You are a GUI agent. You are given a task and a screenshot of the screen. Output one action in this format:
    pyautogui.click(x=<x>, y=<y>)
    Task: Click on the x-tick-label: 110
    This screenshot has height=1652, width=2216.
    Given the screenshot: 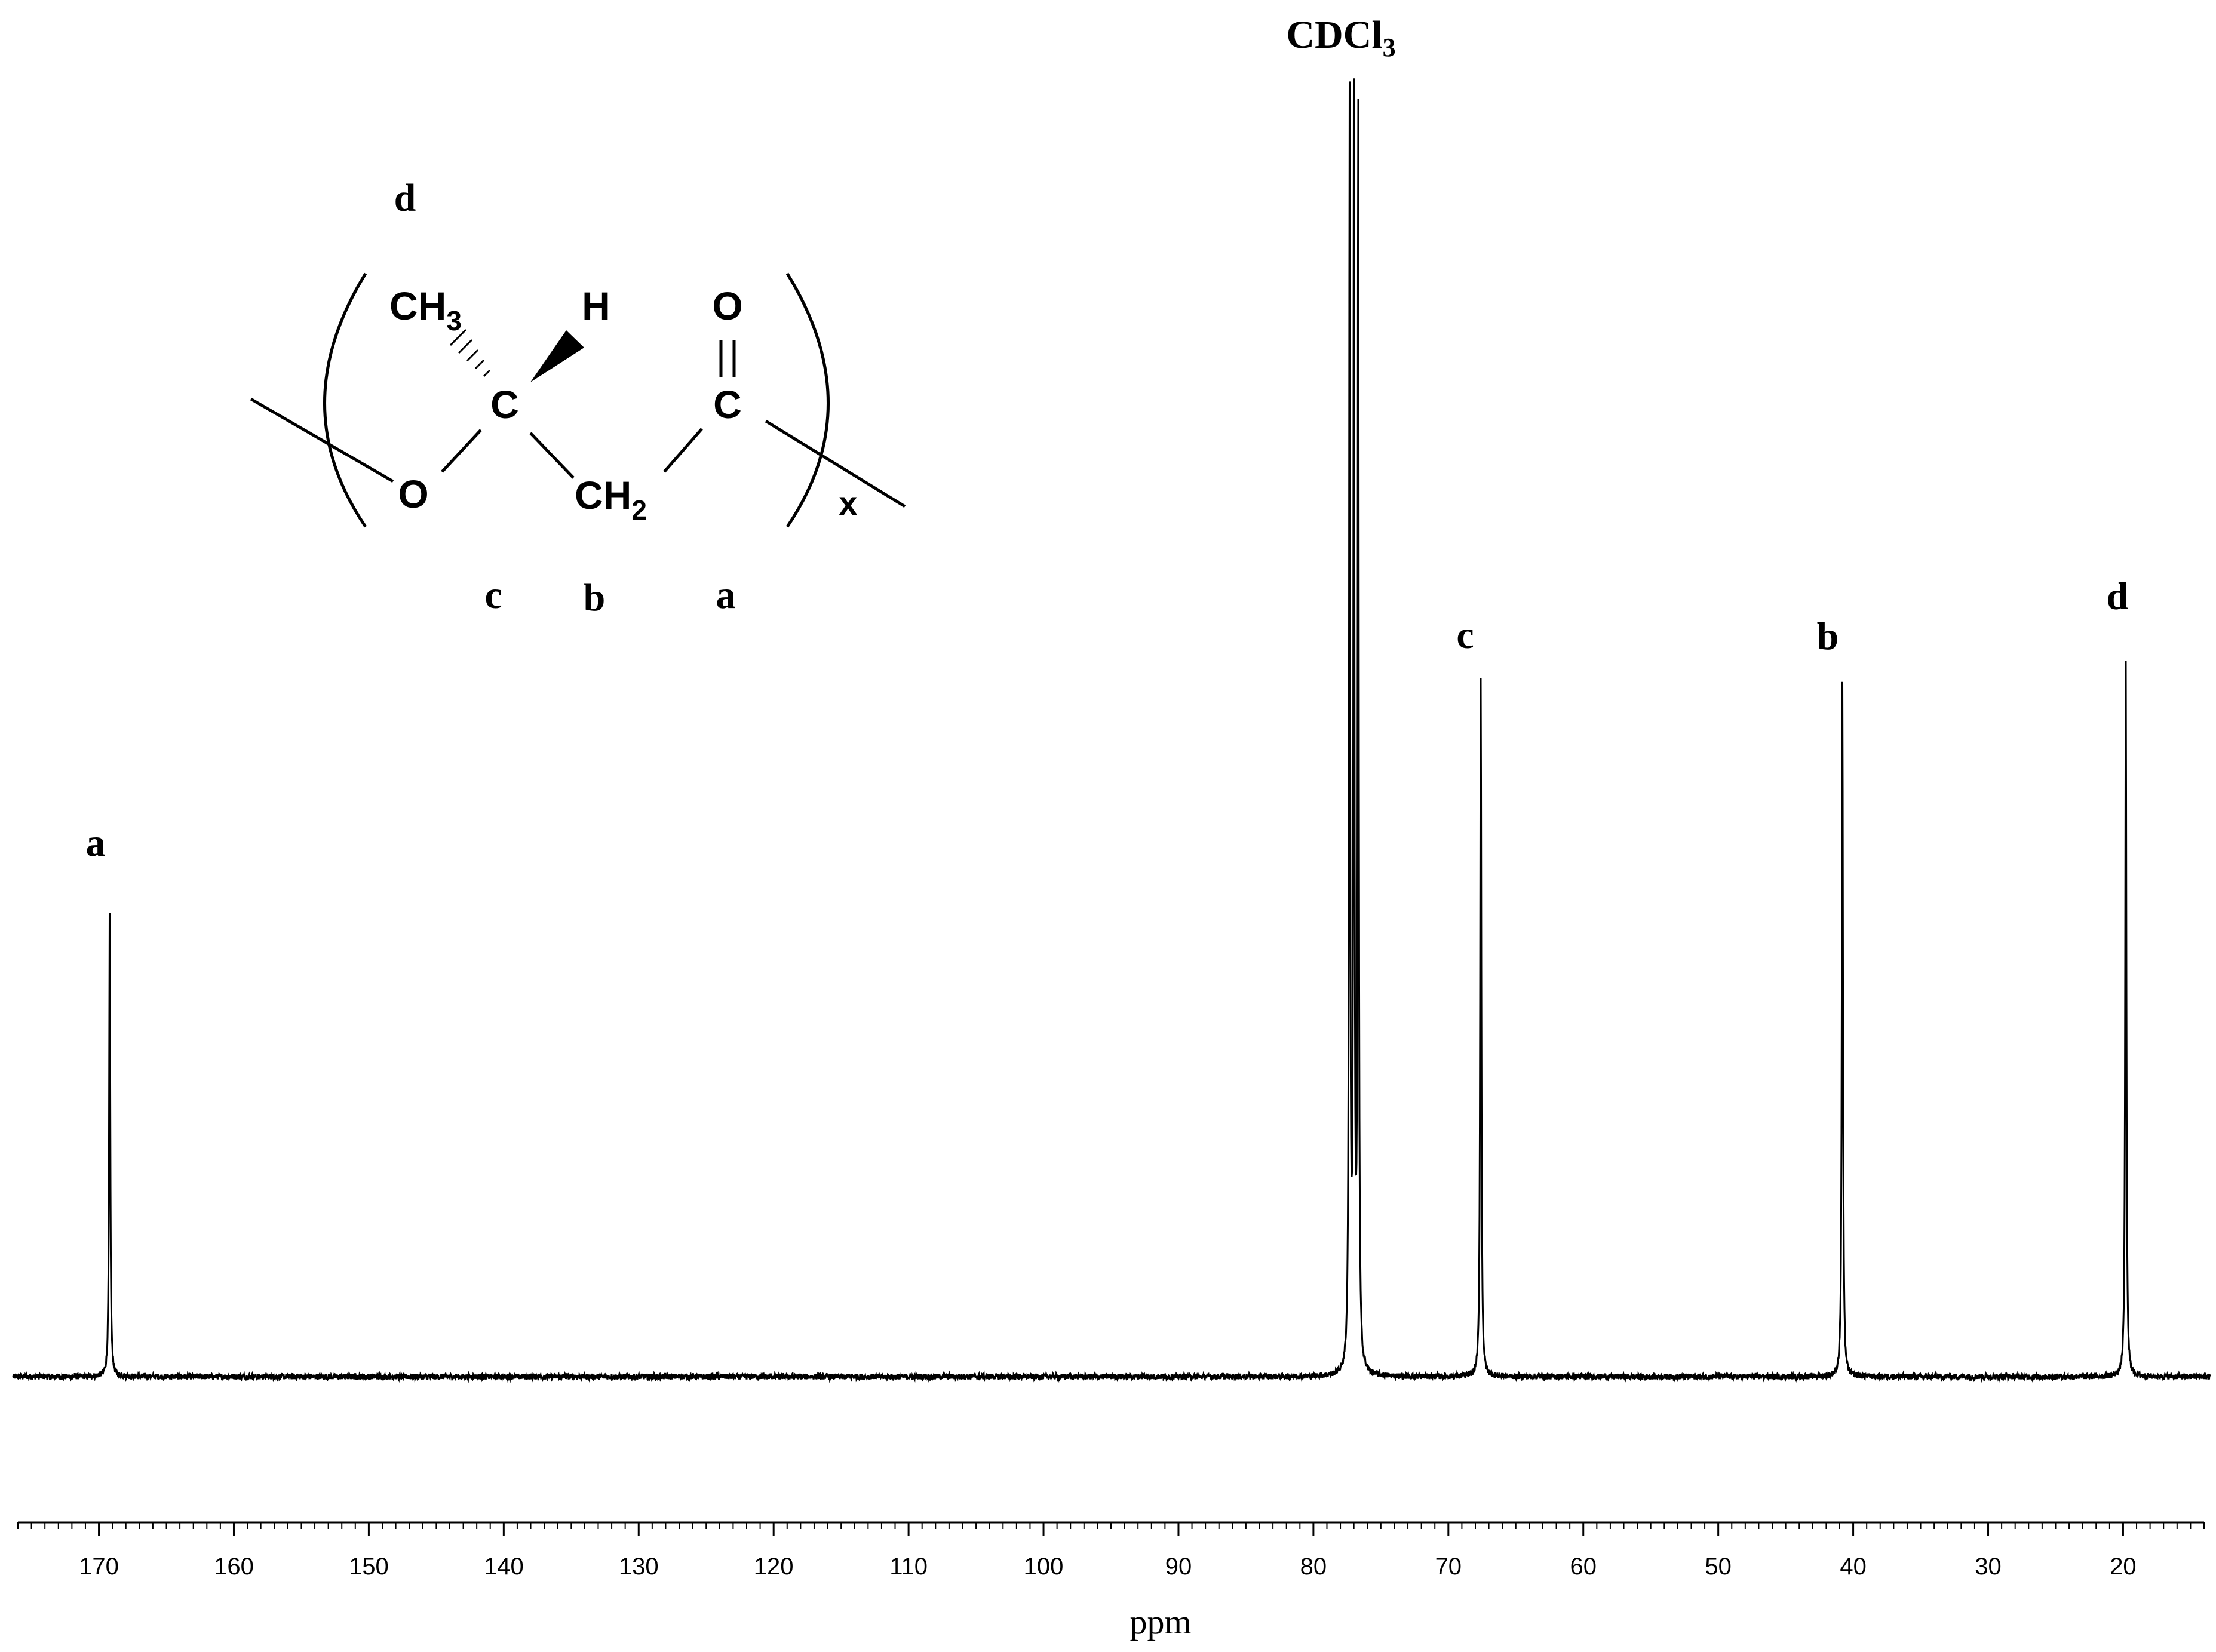 What is the action you would take?
    pyautogui.click(x=909, y=1566)
    